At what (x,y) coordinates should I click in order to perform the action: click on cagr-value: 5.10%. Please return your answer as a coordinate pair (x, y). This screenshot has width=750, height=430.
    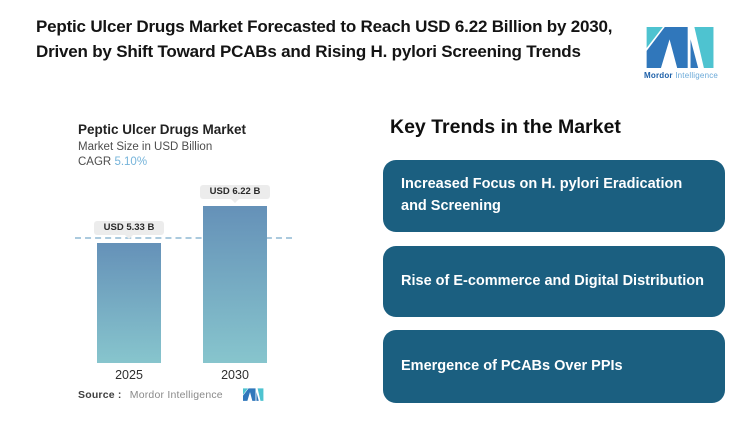
    Looking at the image, I should click on (131, 162).